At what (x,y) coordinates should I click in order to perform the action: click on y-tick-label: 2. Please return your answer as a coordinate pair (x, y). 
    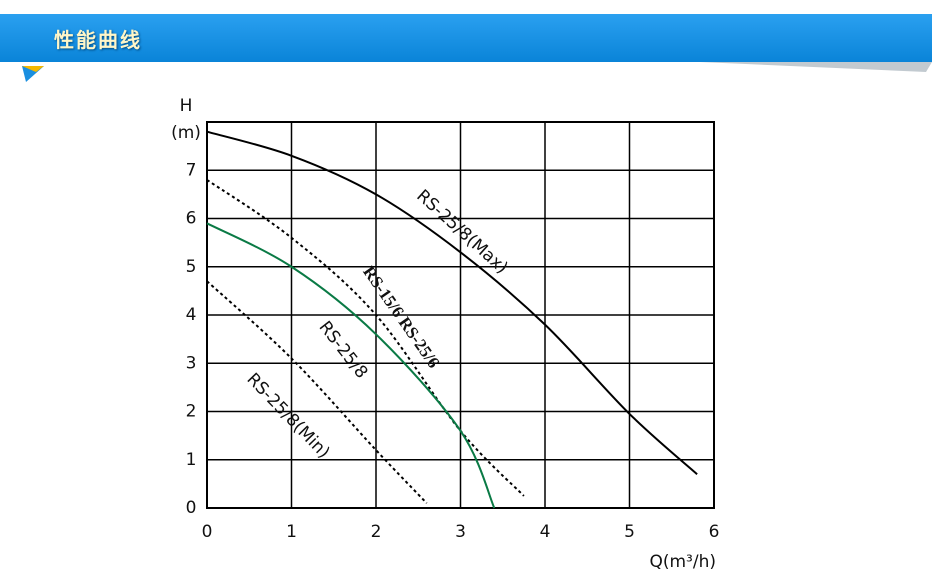
    Looking at the image, I should click on (191, 412).